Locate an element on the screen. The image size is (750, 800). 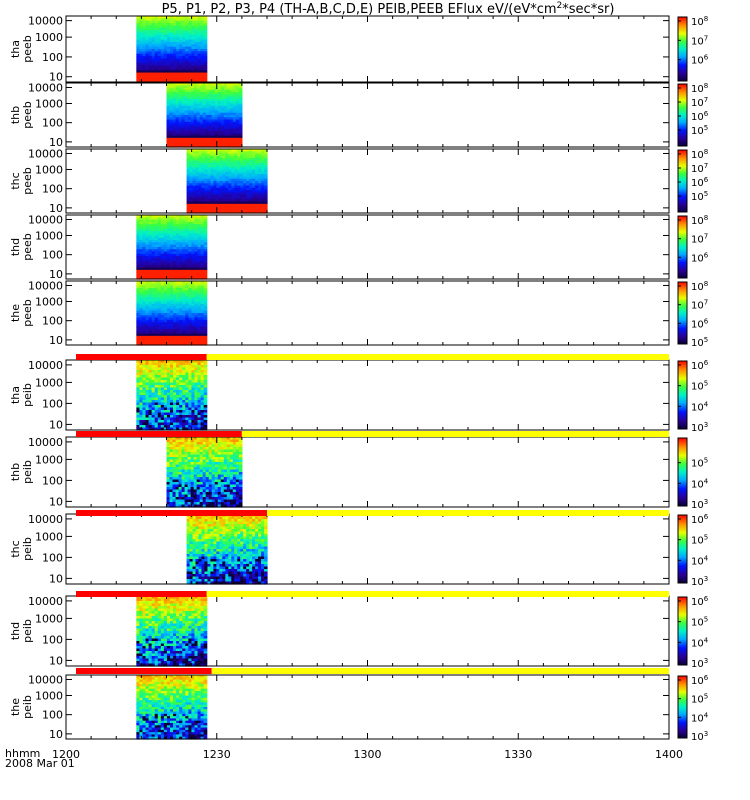
colorbar-exp: 6 is located at coordinates (706, 255).